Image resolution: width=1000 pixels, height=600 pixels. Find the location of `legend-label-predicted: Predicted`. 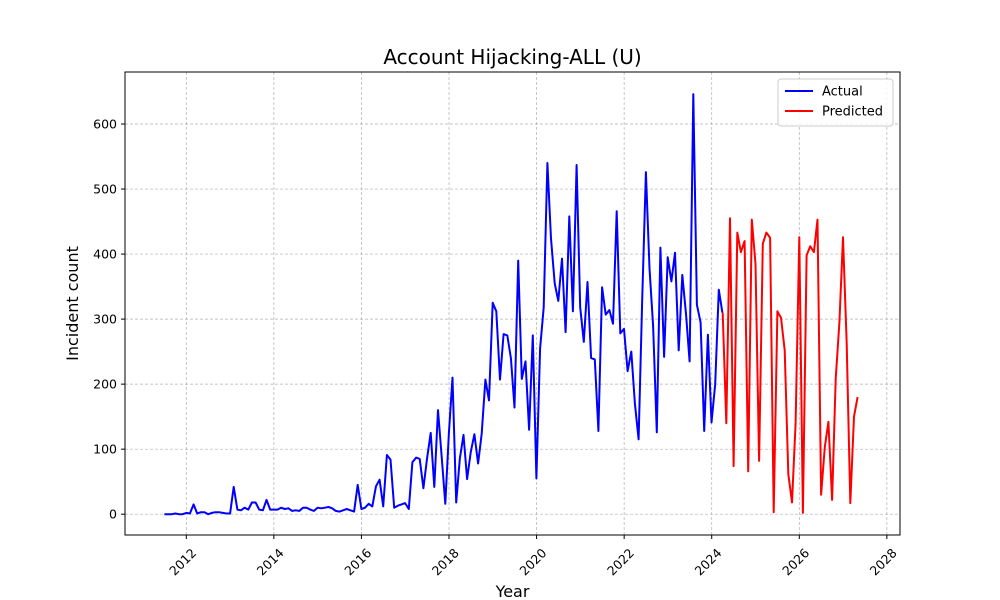

legend-label-predicted: Predicted is located at coordinates (852, 112).